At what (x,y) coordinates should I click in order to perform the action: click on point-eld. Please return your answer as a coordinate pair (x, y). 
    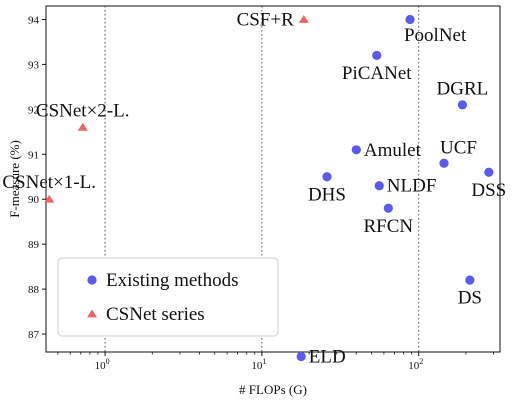
    Looking at the image, I should click on (301, 356).